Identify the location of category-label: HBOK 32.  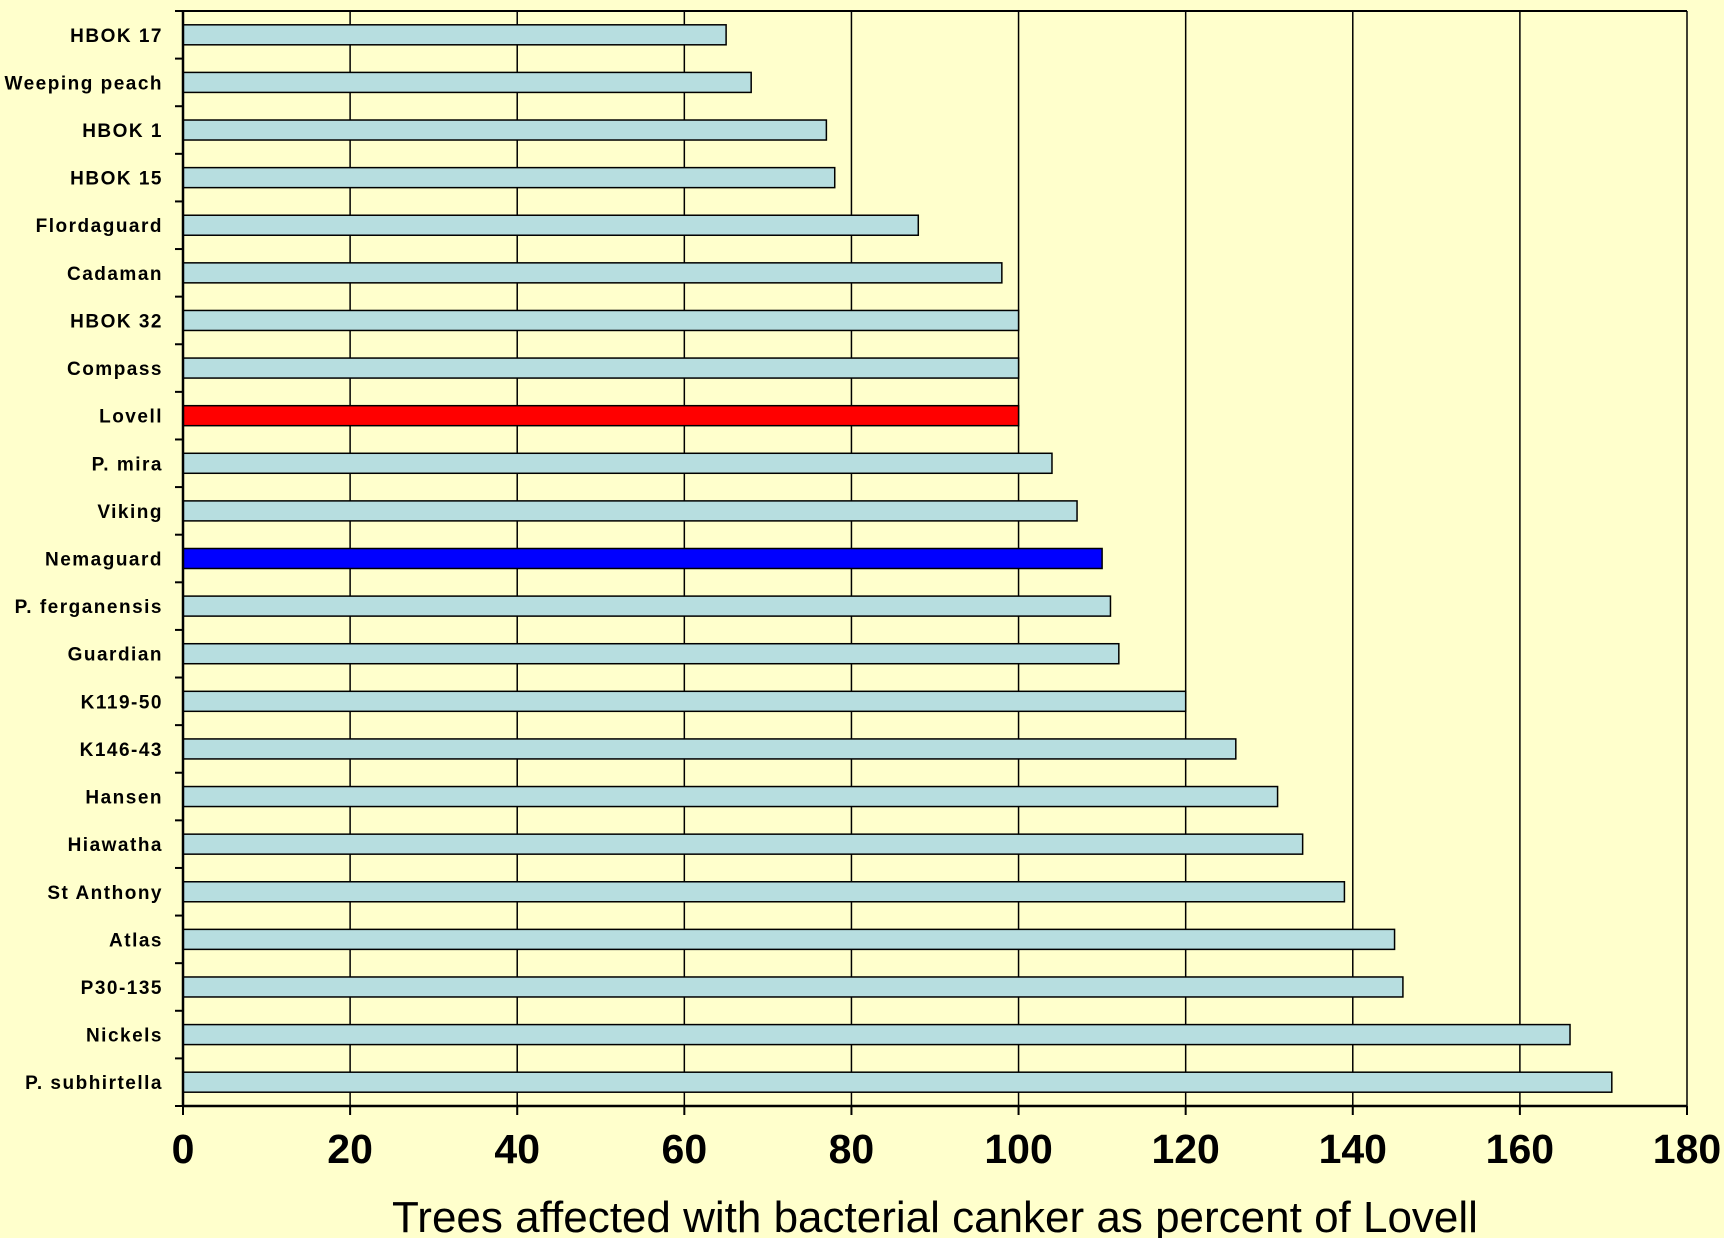
(116, 321).